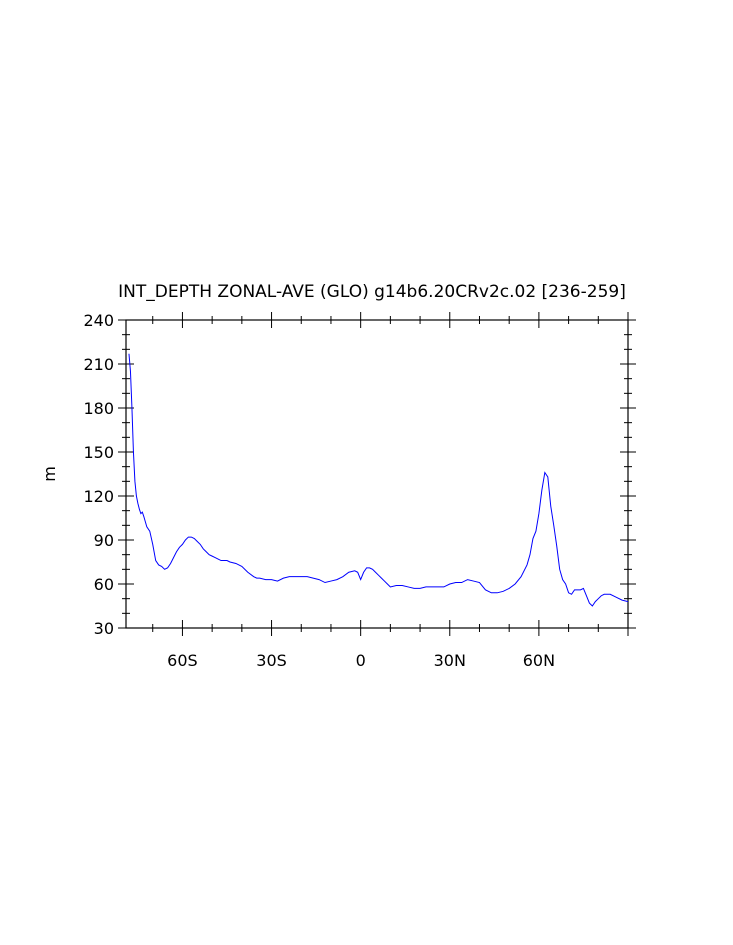  What do you see at coordinates (98, 320) in the screenshot?
I see `y-tick-label: 240` at bounding box center [98, 320].